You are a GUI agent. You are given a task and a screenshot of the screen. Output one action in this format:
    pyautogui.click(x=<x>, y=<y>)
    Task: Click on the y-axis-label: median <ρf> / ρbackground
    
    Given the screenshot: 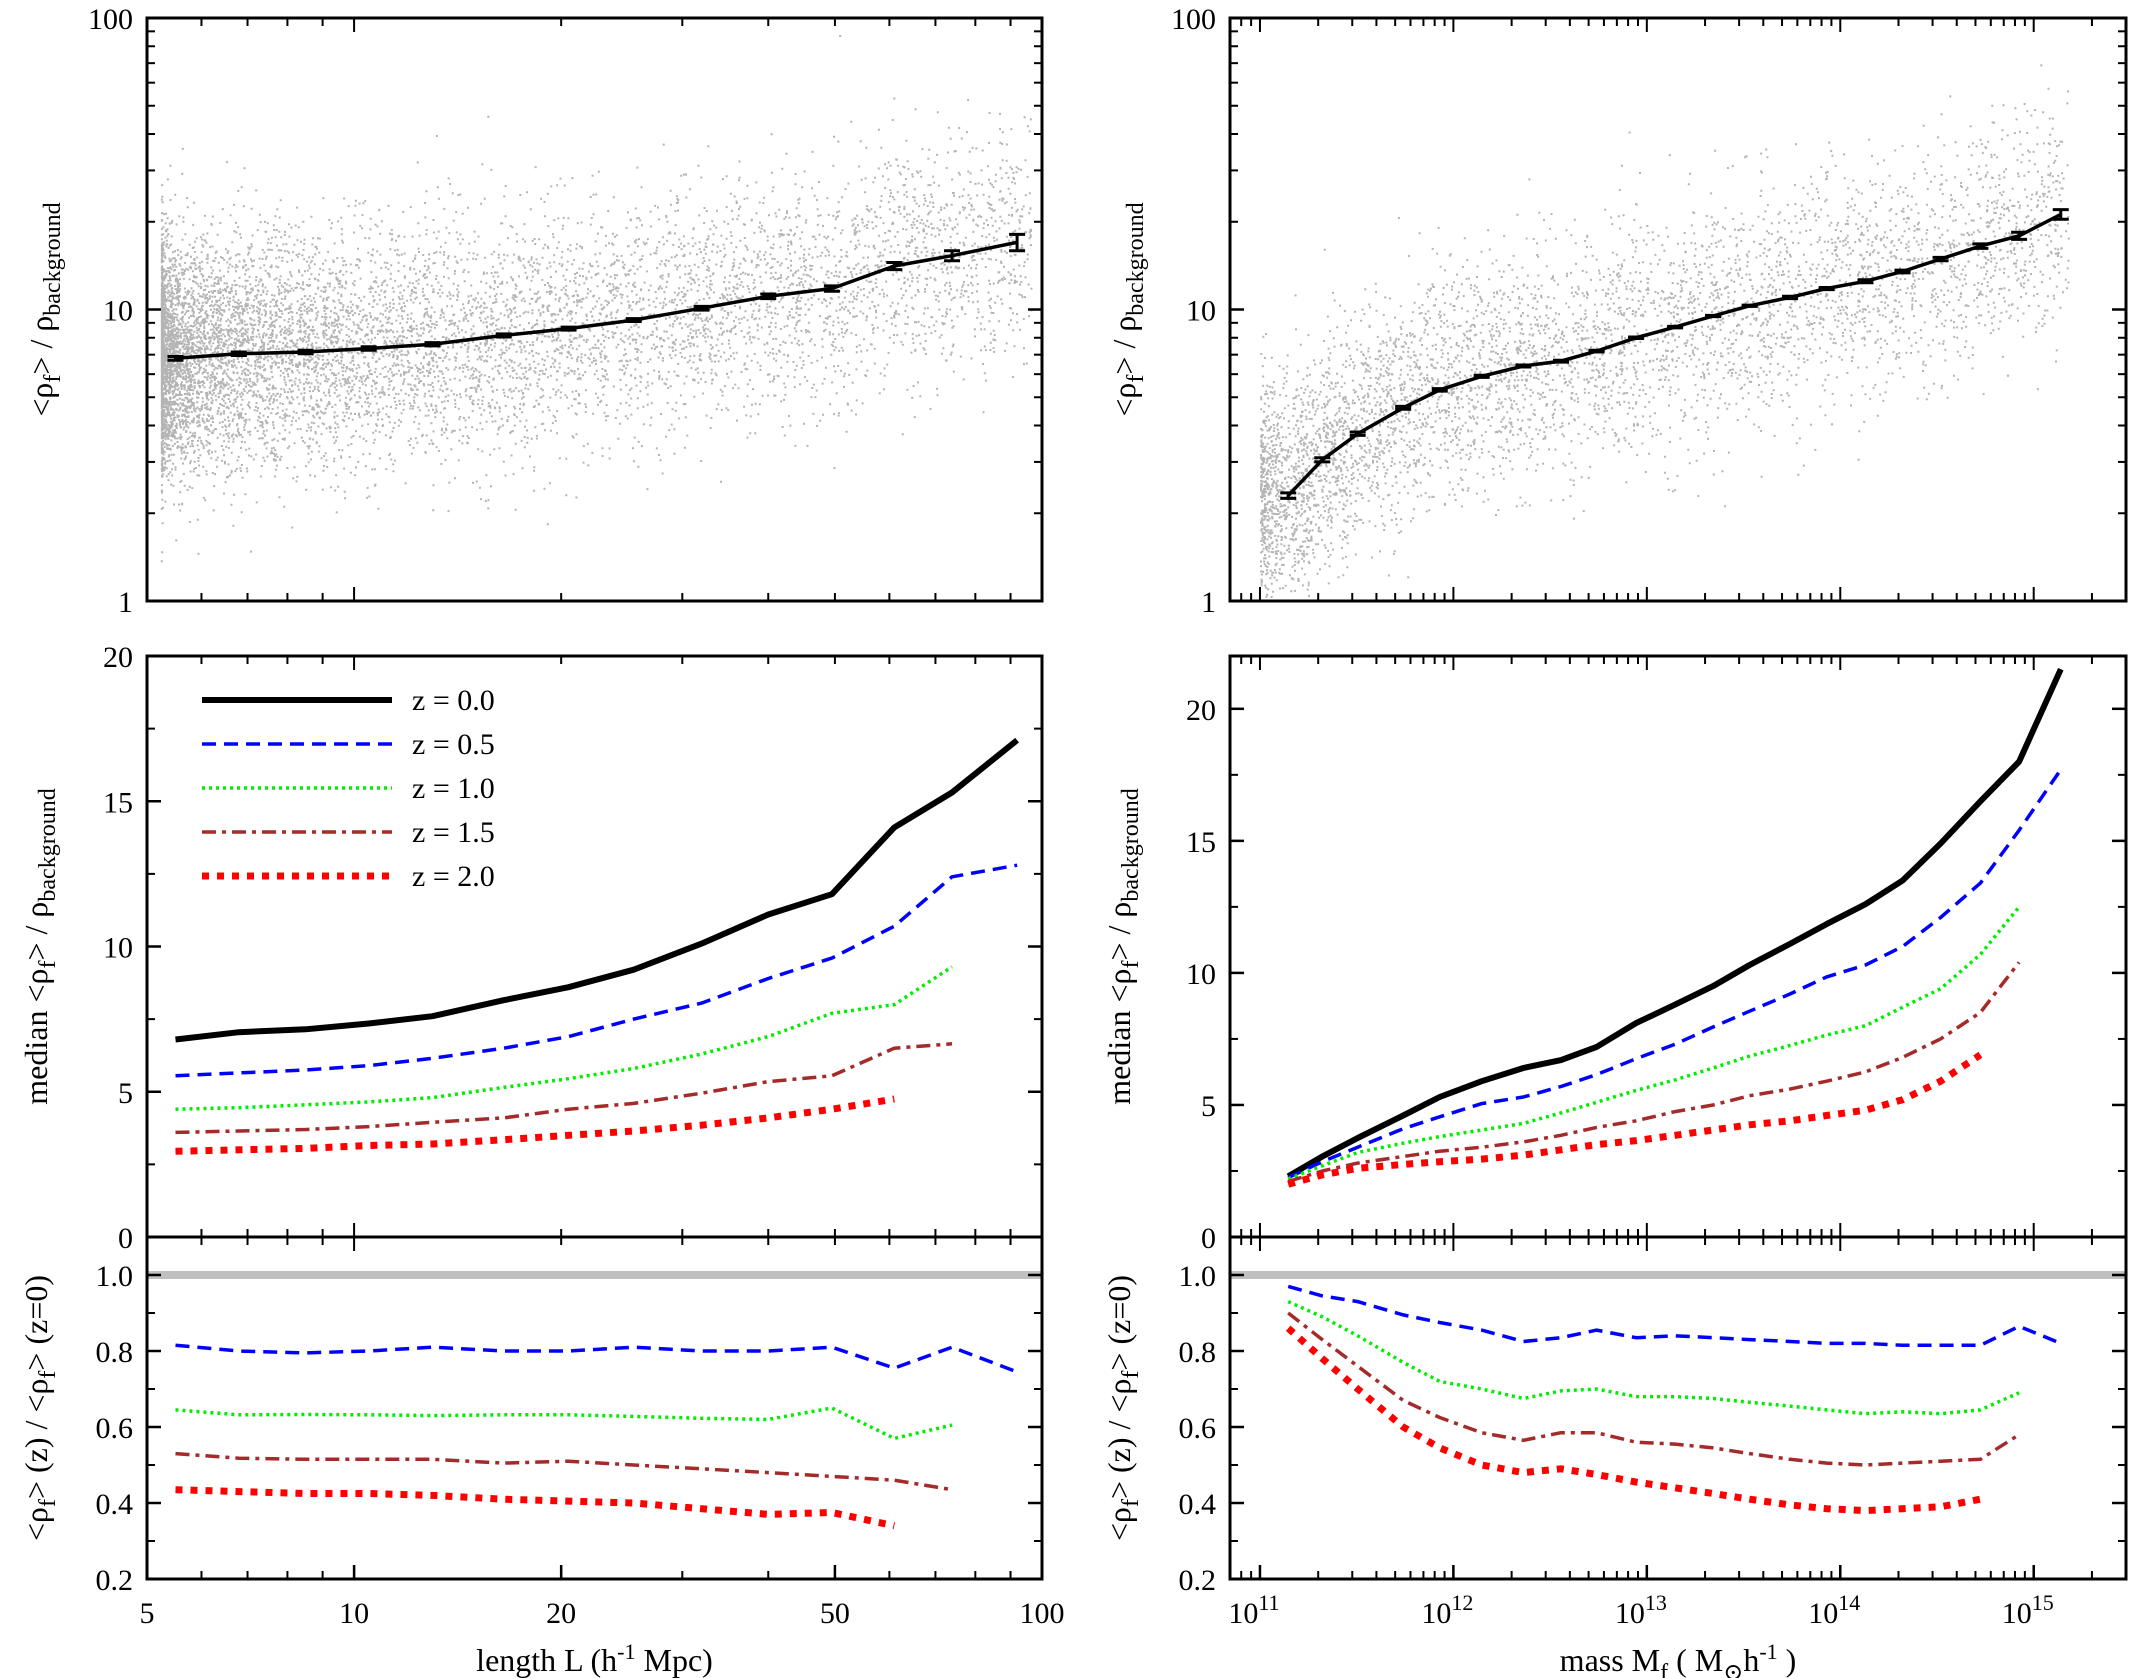 What is the action you would take?
    pyautogui.click(x=1122, y=946)
    